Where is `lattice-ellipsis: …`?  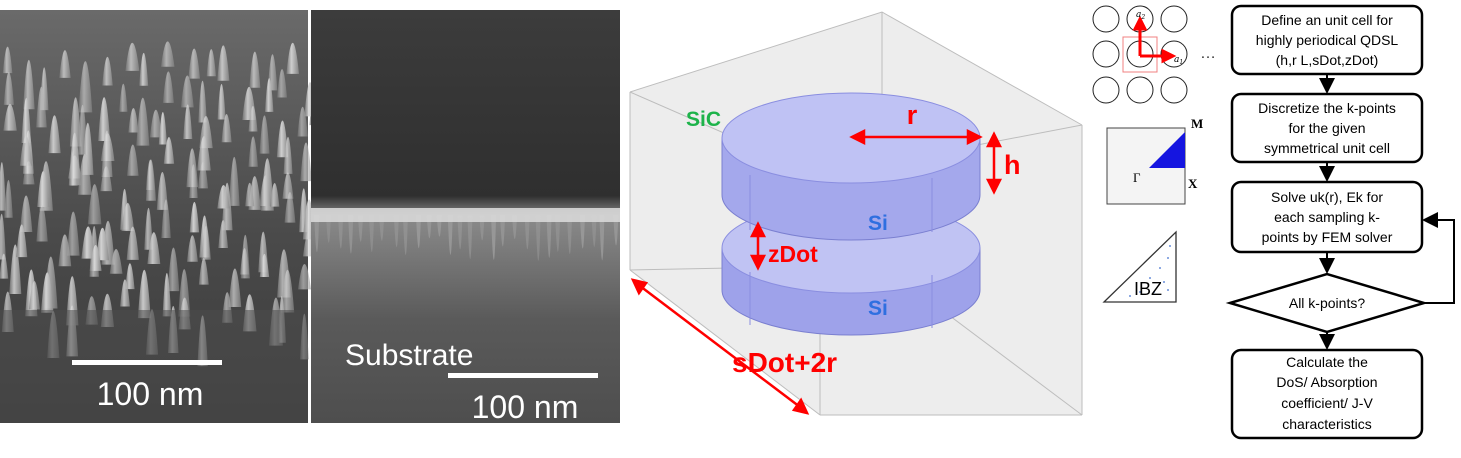
lattice-ellipsis: … is located at coordinates (1208, 53).